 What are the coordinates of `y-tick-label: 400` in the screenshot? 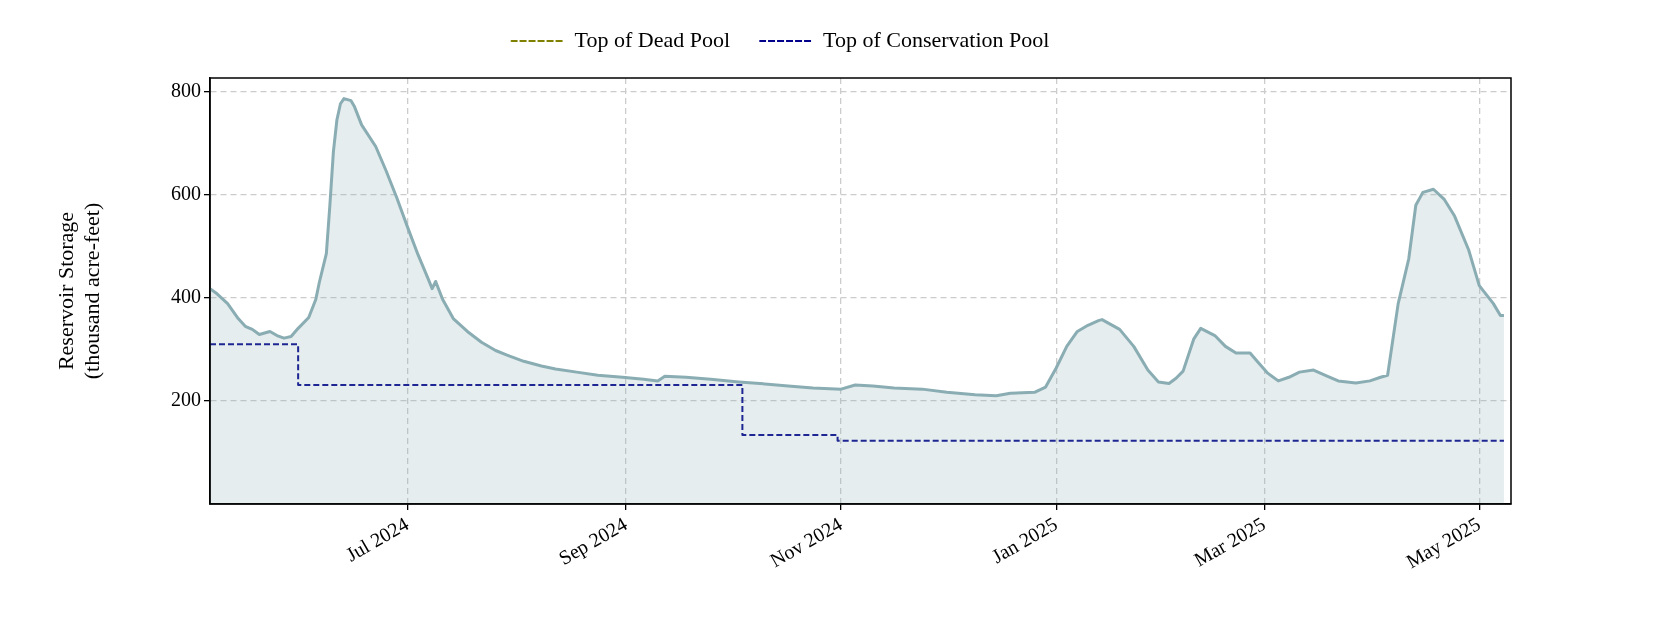 It's located at (186, 296).